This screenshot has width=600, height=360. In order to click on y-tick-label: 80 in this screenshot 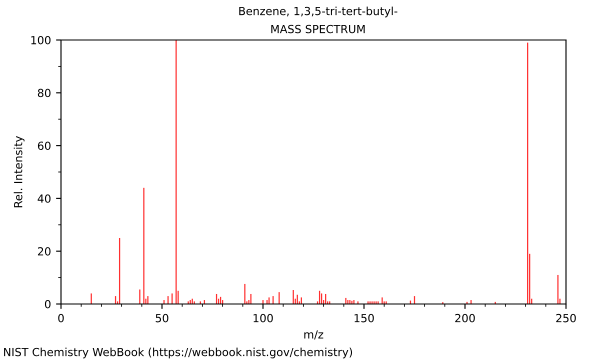, I will do `click(44, 93)`.